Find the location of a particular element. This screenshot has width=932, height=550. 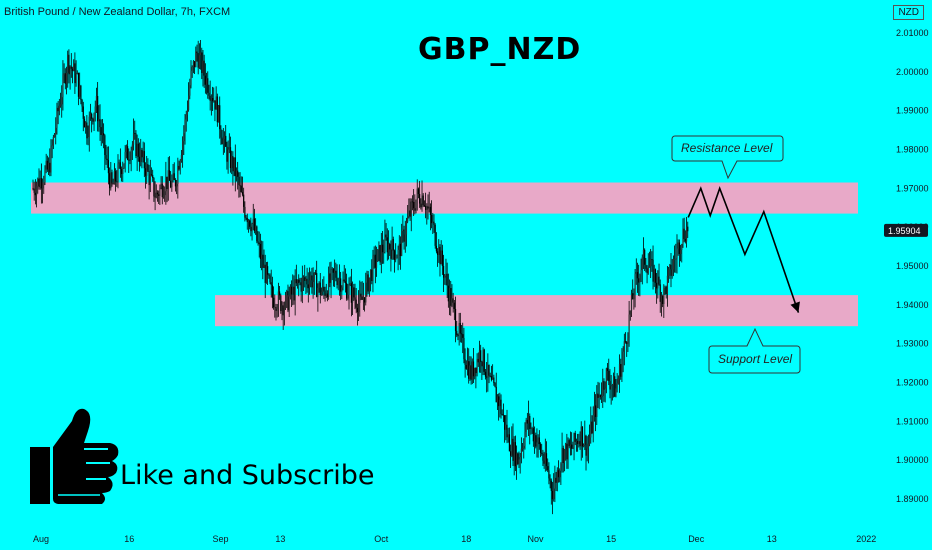

x-tick-label: Dec is located at coordinates (696, 539).